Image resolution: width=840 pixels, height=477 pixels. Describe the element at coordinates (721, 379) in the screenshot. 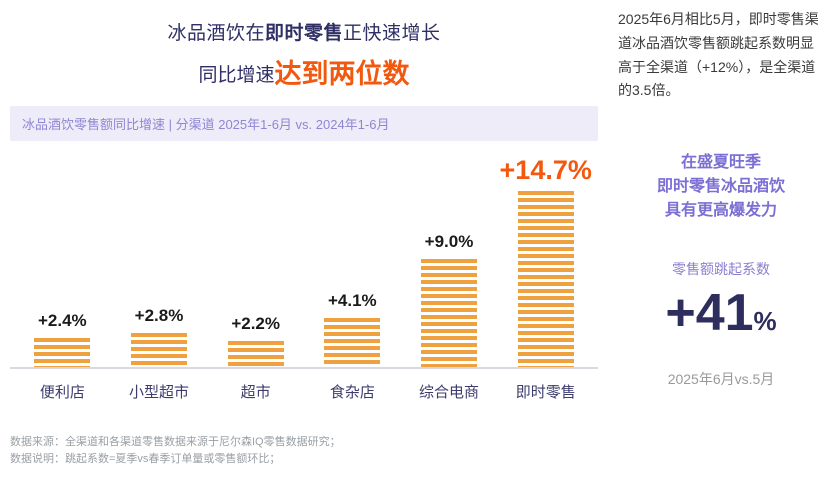

I see `metric-period: 2025年6月vs.5月` at that location.